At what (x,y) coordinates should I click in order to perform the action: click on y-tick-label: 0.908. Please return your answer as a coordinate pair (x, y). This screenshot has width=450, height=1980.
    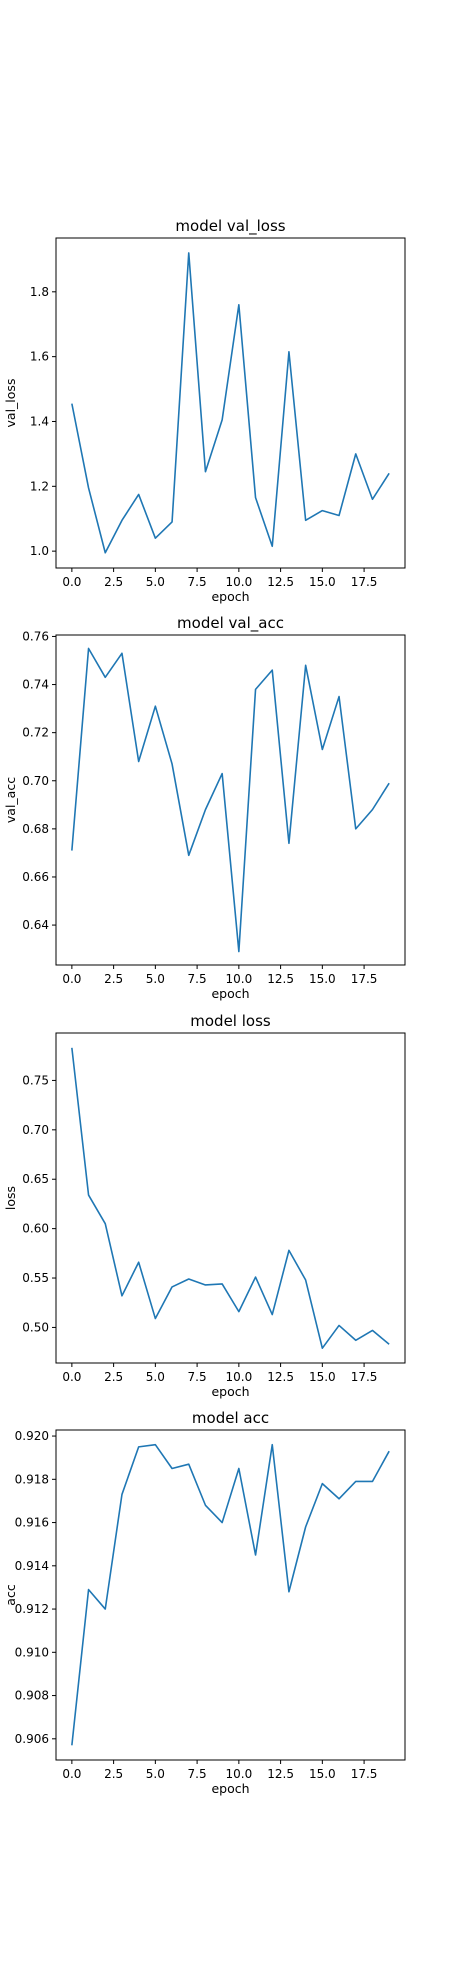
    Looking at the image, I should click on (32, 1696).